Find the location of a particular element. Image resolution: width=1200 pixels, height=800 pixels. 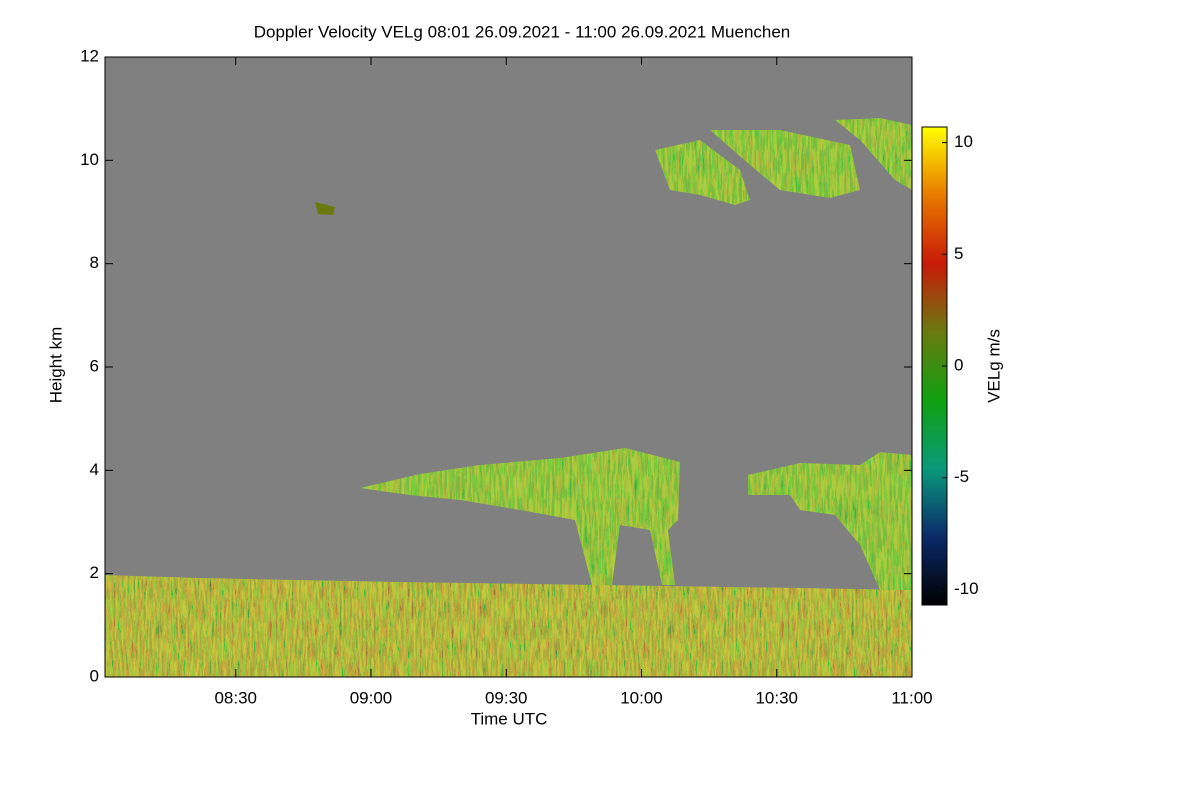

y-tick-label: 4 is located at coordinates (94, 469).